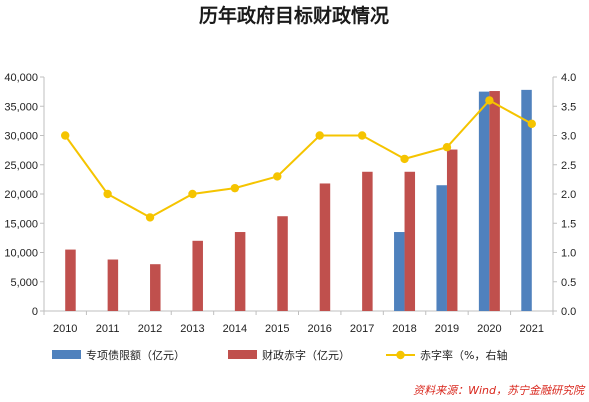 This screenshot has height=402, width=589. What do you see at coordinates (21, 254) in the screenshot?
I see `left-tick-label: 10,000` at bounding box center [21, 254].